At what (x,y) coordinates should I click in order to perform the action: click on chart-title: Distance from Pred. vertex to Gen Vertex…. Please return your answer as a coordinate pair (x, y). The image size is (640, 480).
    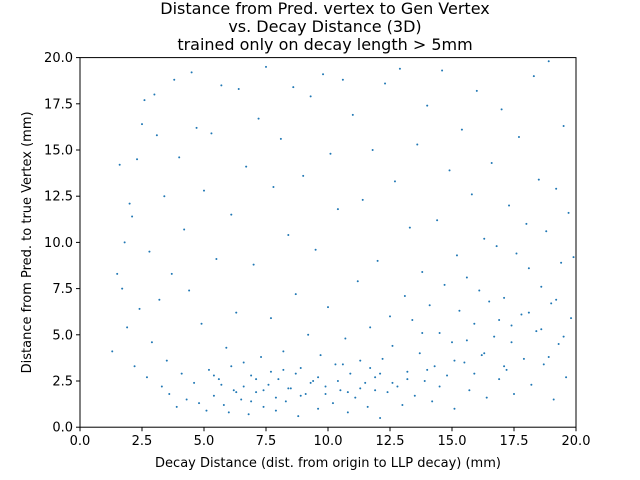
    Looking at the image, I should click on (324, 27).